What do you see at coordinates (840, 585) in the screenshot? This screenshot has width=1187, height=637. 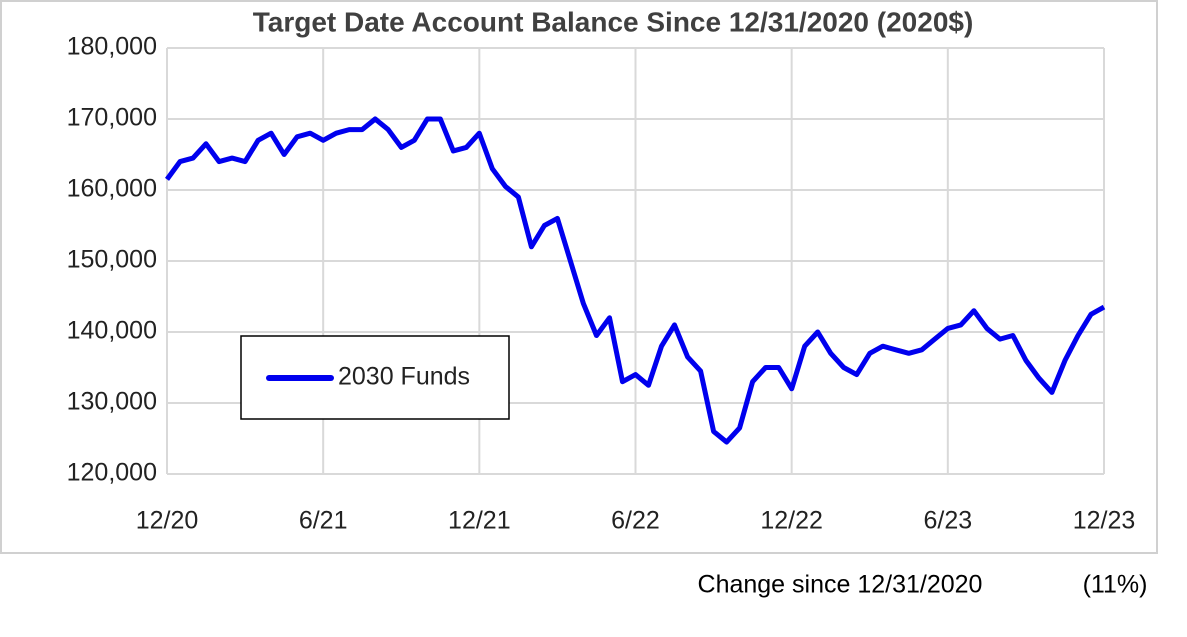 I see `annotation: Change since 12/31/2020` at bounding box center [840, 585].